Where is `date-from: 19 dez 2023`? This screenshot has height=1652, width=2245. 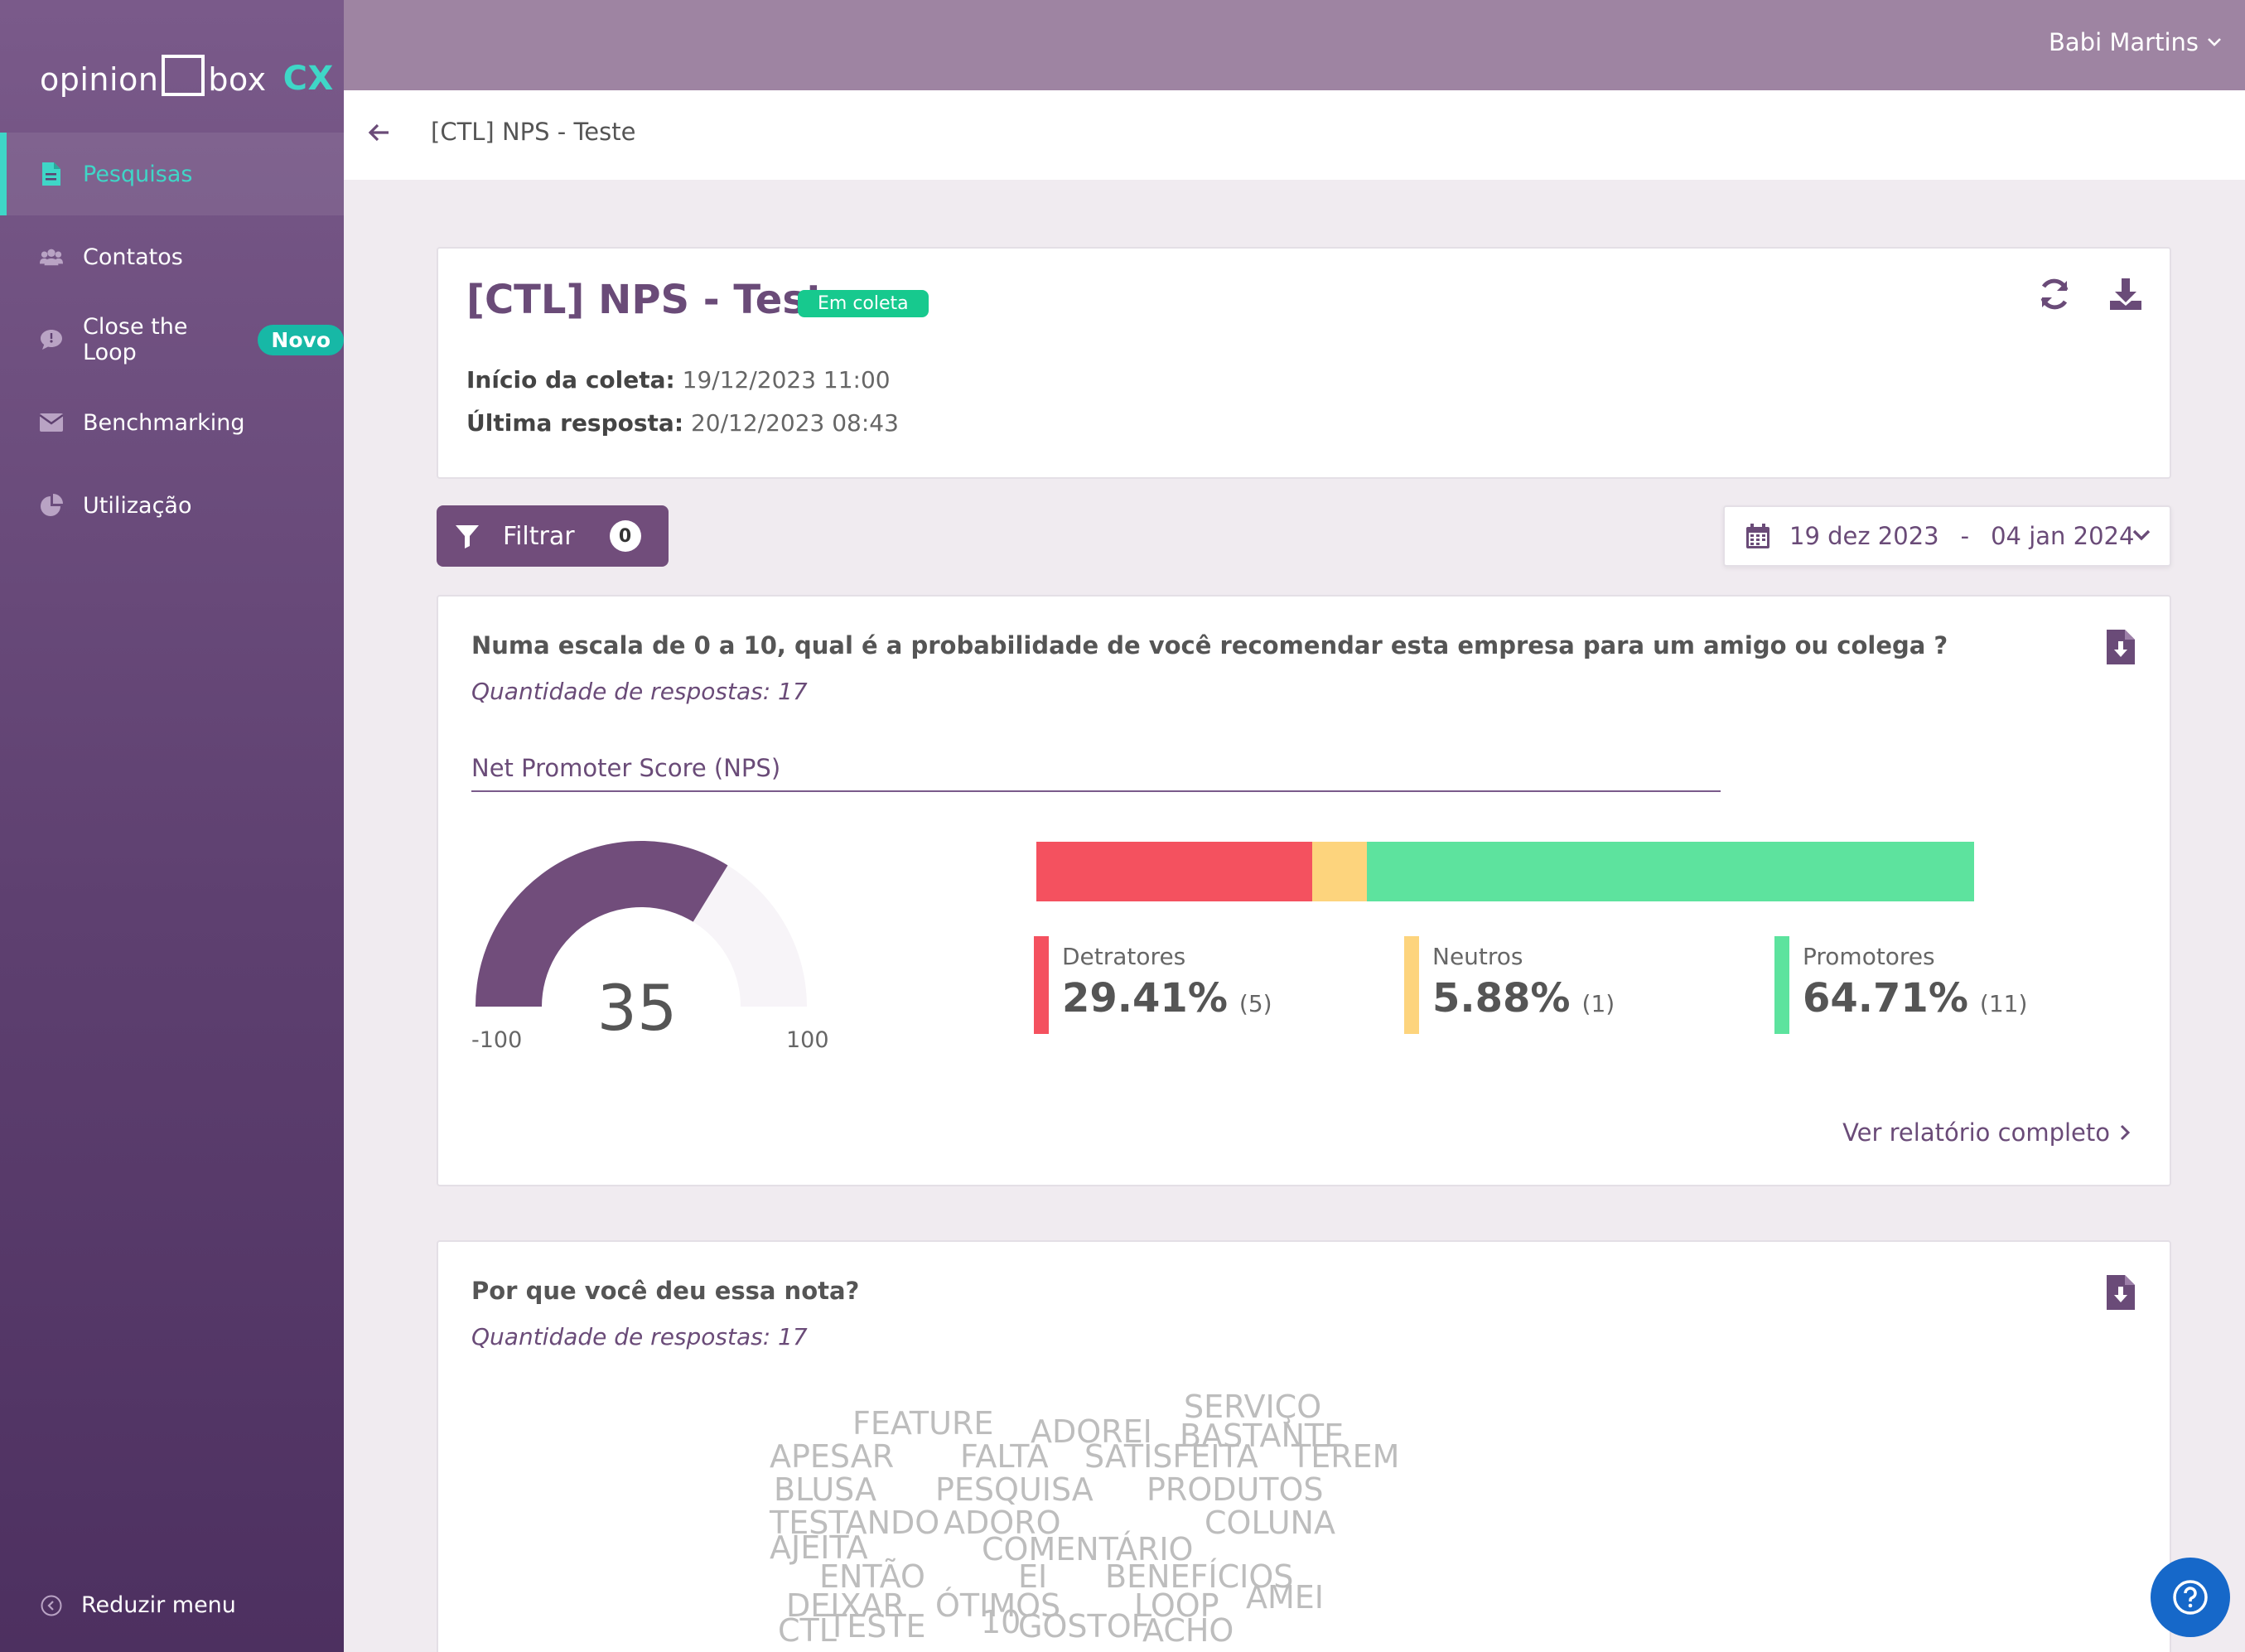 date-from: 19 dez 2023 is located at coordinates (1864, 536).